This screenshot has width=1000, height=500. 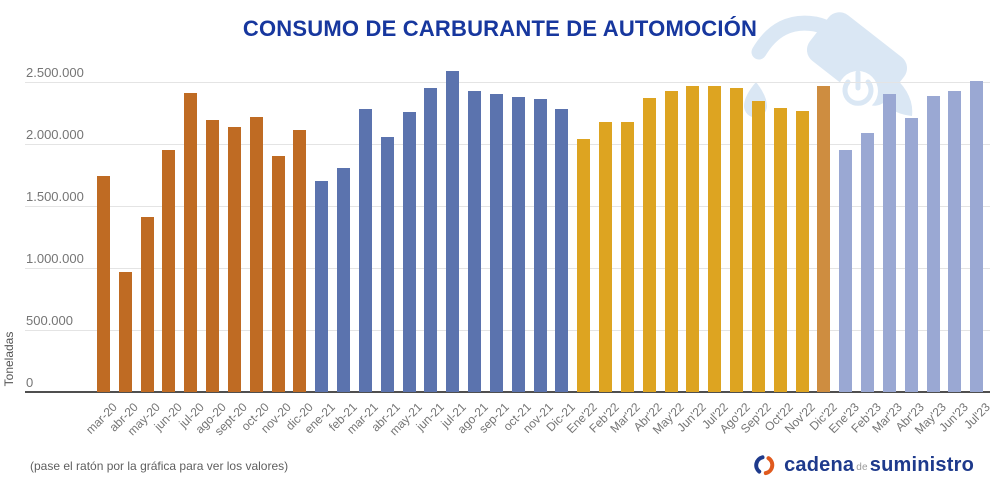 I want to click on y-tick-label-0: 0, so click(x=30, y=382).